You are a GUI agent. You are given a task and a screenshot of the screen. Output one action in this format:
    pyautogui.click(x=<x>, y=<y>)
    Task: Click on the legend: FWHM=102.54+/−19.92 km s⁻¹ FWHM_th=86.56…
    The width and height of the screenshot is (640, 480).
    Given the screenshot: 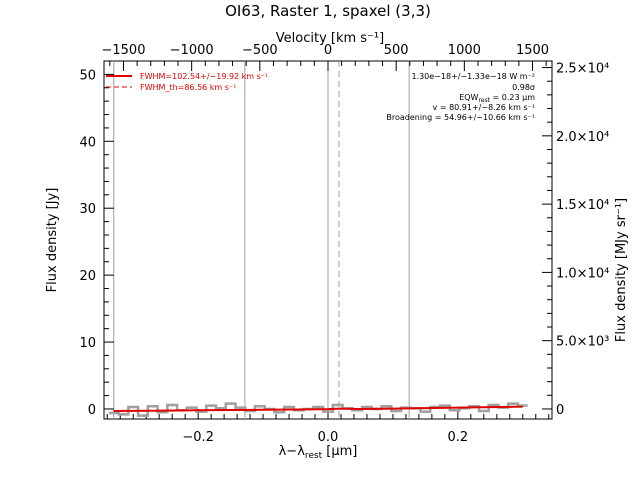 What is the action you would take?
    pyautogui.click(x=187, y=82)
    